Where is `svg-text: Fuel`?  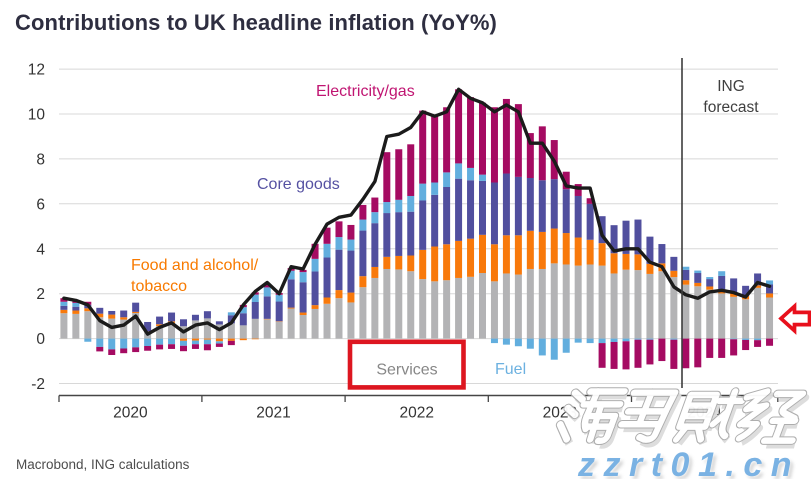 svg-text: Fuel is located at coordinates (510, 369).